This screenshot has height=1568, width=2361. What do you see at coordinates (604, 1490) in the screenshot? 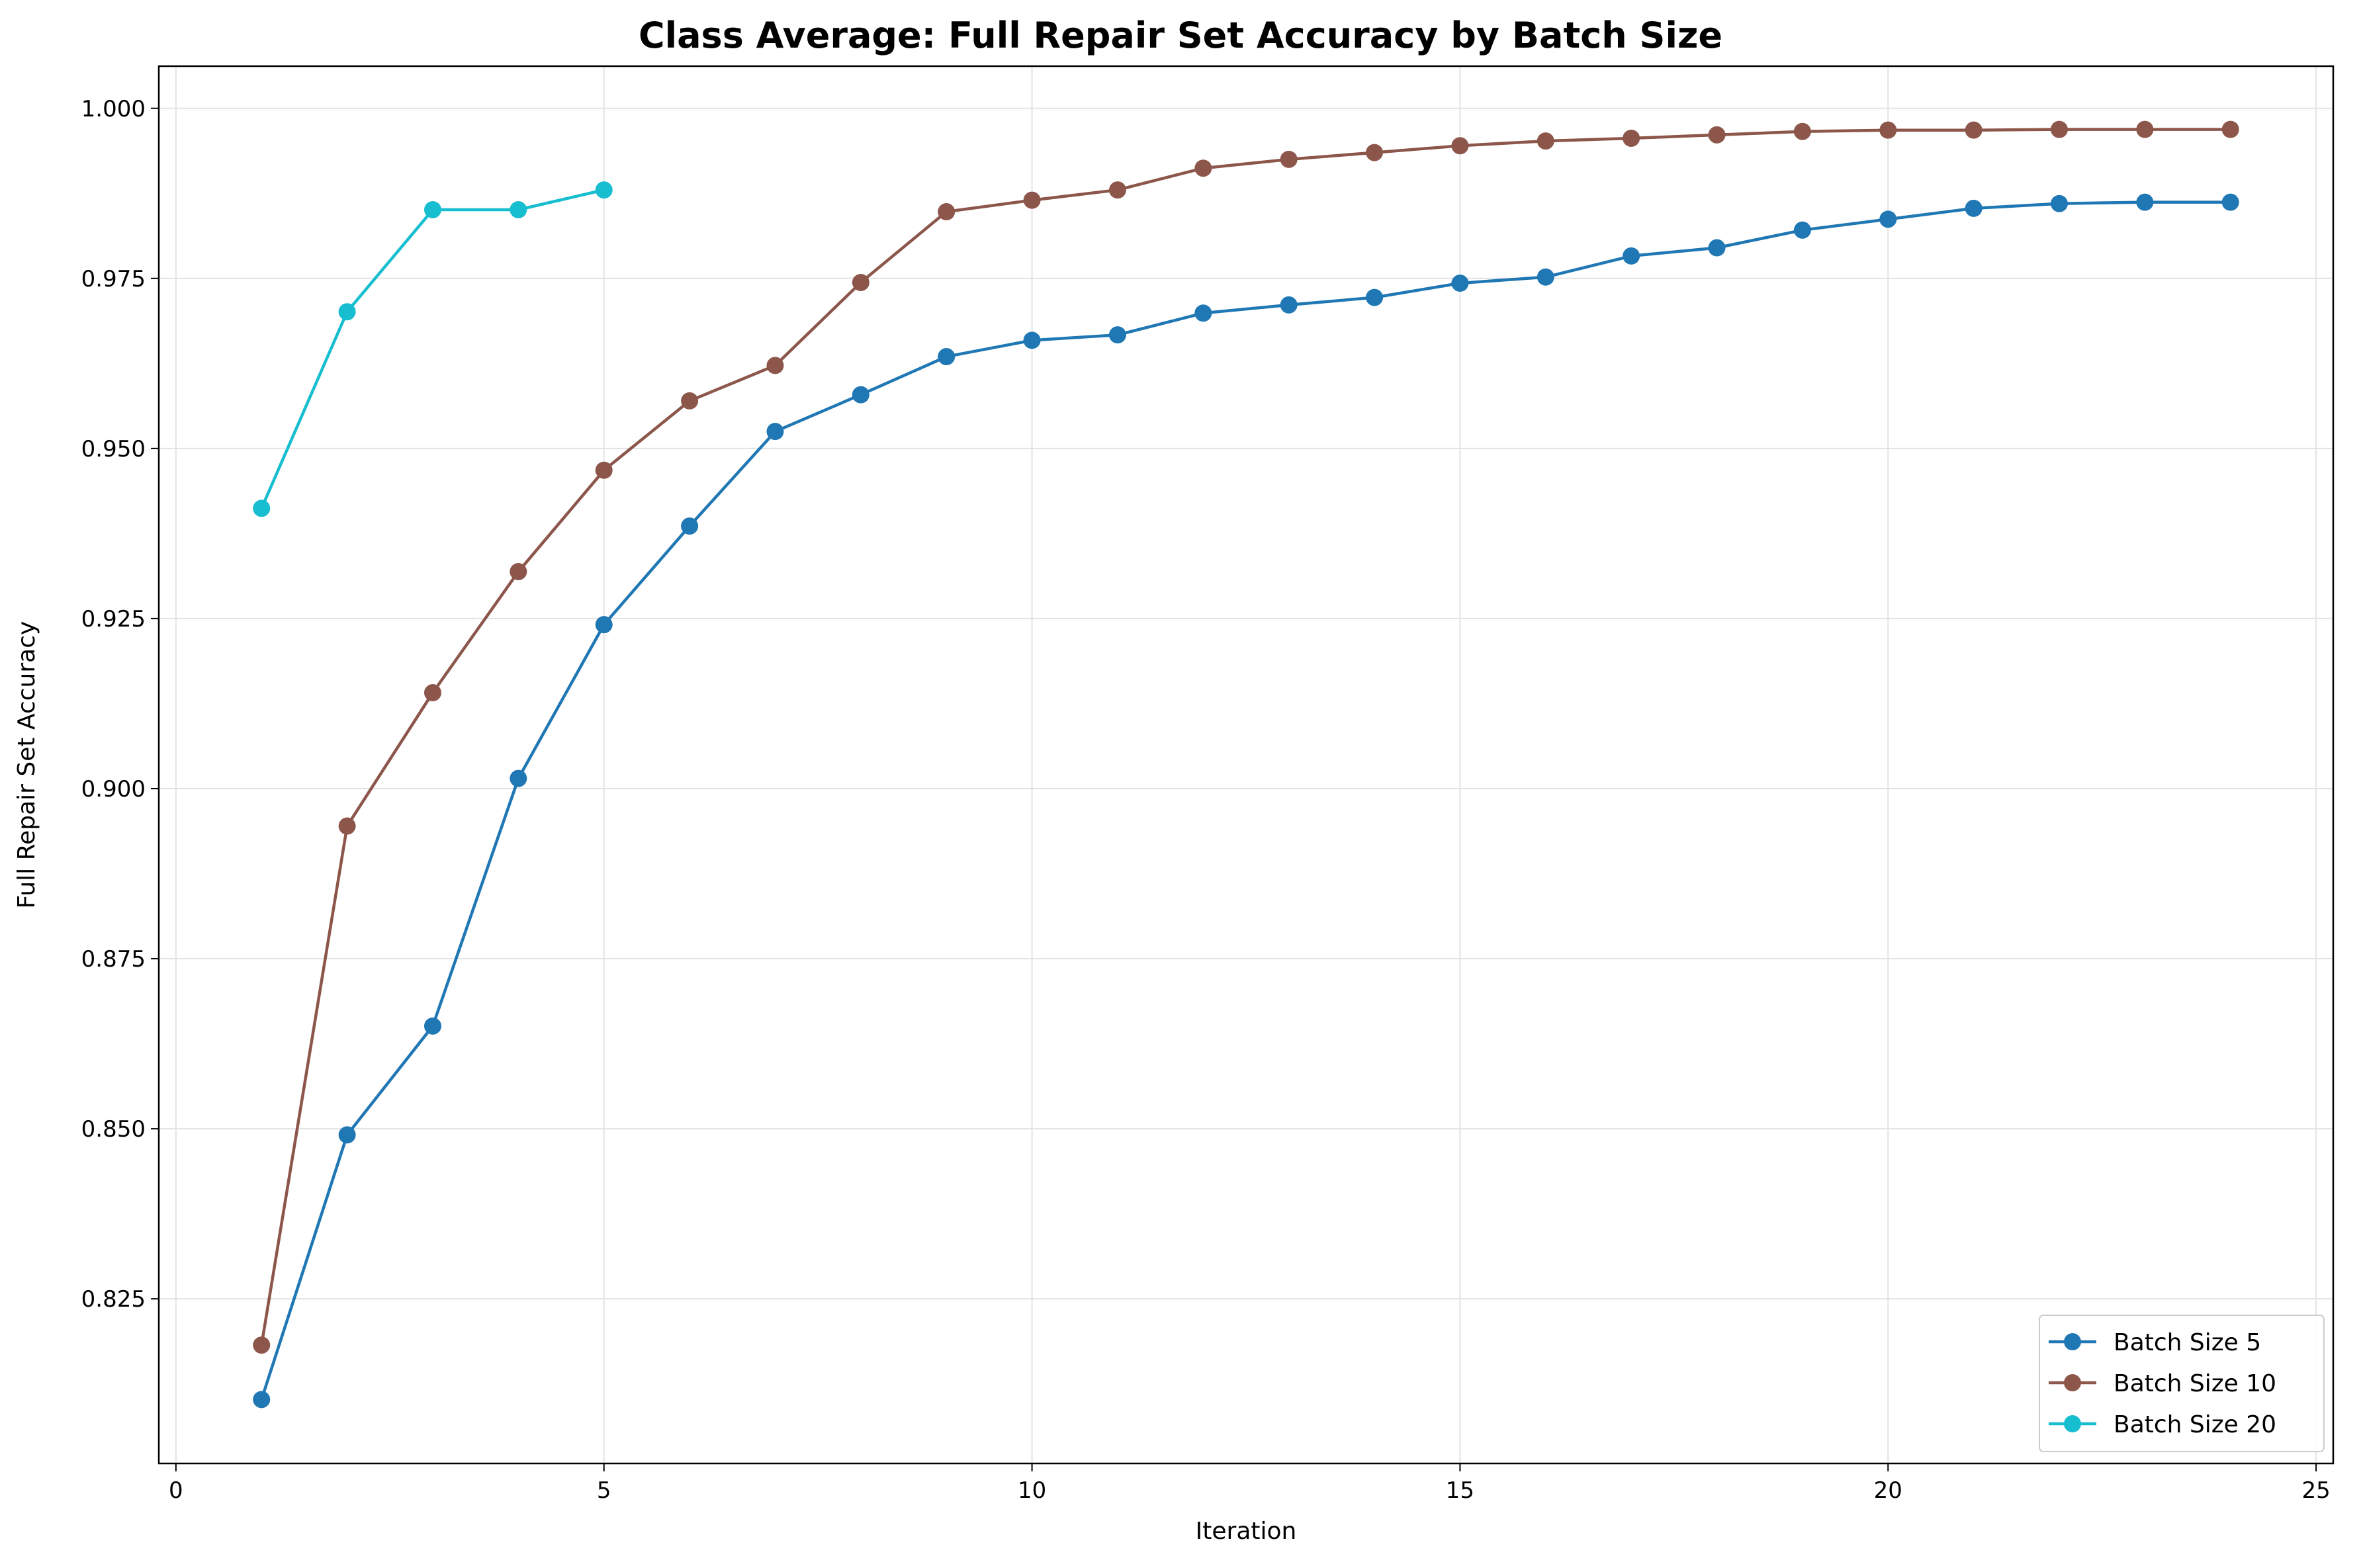
I see `x-tick-label: 5` at bounding box center [604, 1490].